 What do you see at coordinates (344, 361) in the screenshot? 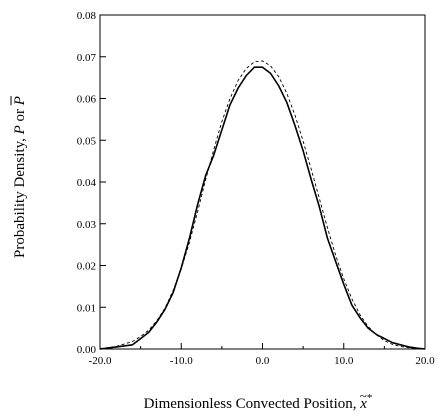
I see `x-tick-label: 10.0` at bounding box center [344, 361].